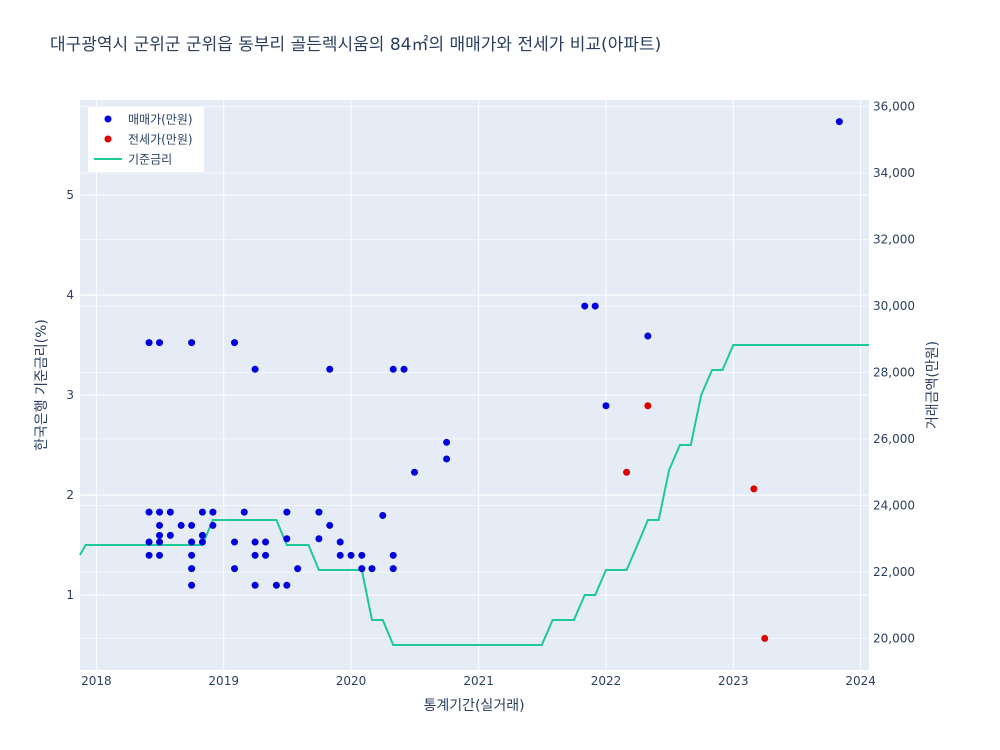  Describe the element at coordinates (894, 638) in the screenshot. I see `y-right-tick-label: 20,000` at that location.